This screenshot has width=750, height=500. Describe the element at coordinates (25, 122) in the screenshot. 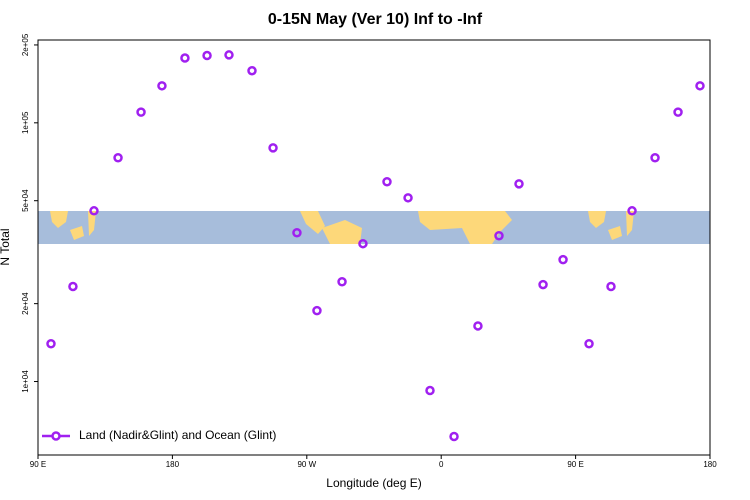

I see `y-tick-label: 1e+05` at that location.